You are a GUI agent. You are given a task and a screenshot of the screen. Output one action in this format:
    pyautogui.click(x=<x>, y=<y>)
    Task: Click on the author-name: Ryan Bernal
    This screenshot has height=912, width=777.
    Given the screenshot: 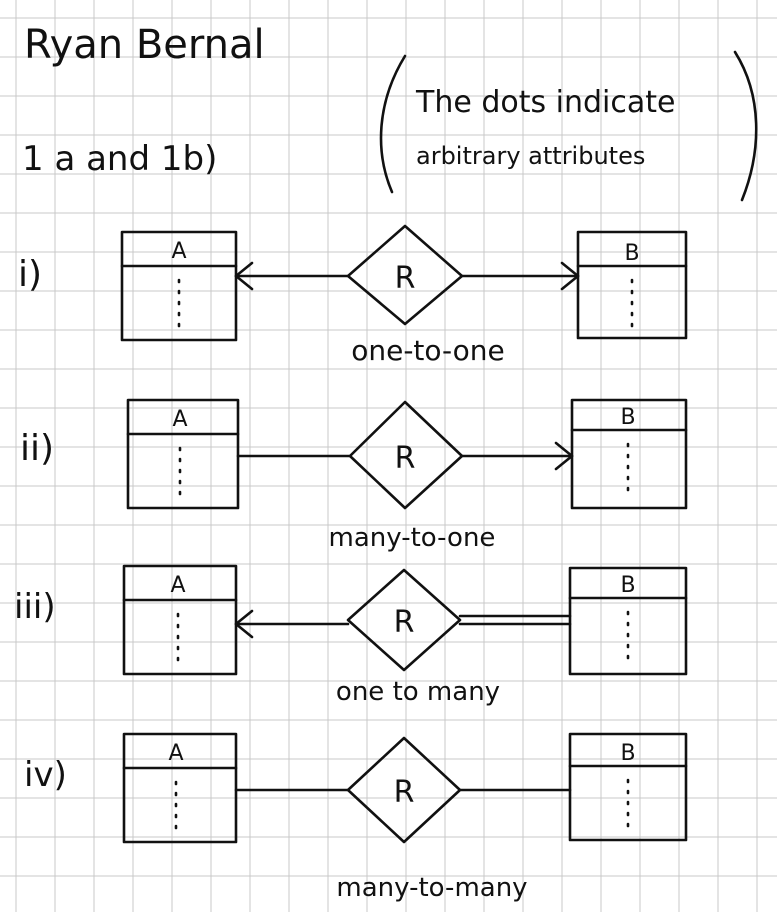 What is the action you would take?
    pyautogui.click(x=144, y=45)
    